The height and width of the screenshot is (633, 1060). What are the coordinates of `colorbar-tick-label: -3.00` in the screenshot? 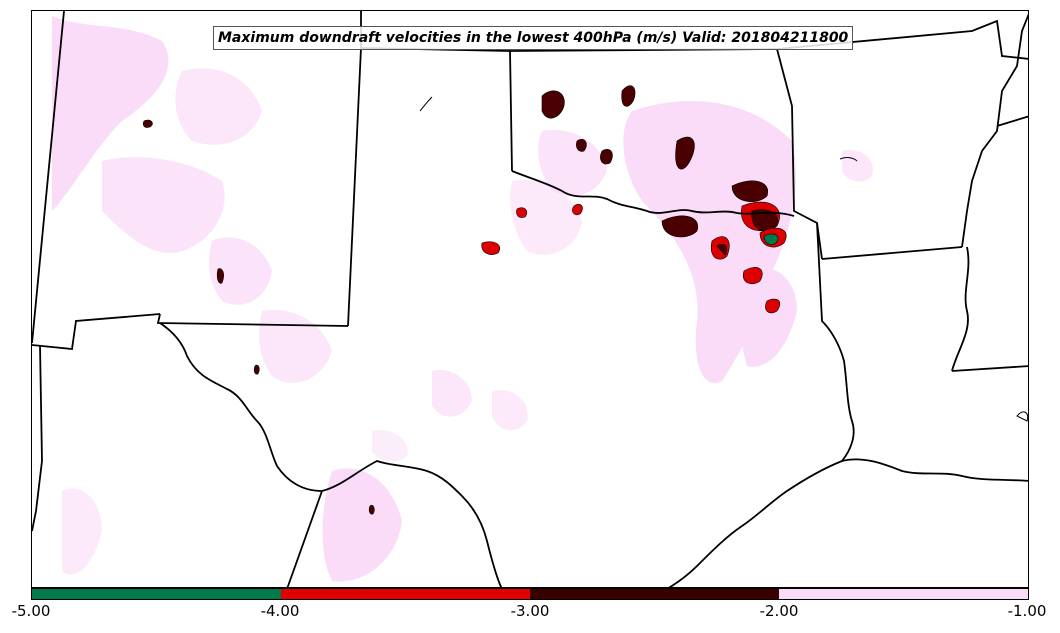 It's located at (530, 611).